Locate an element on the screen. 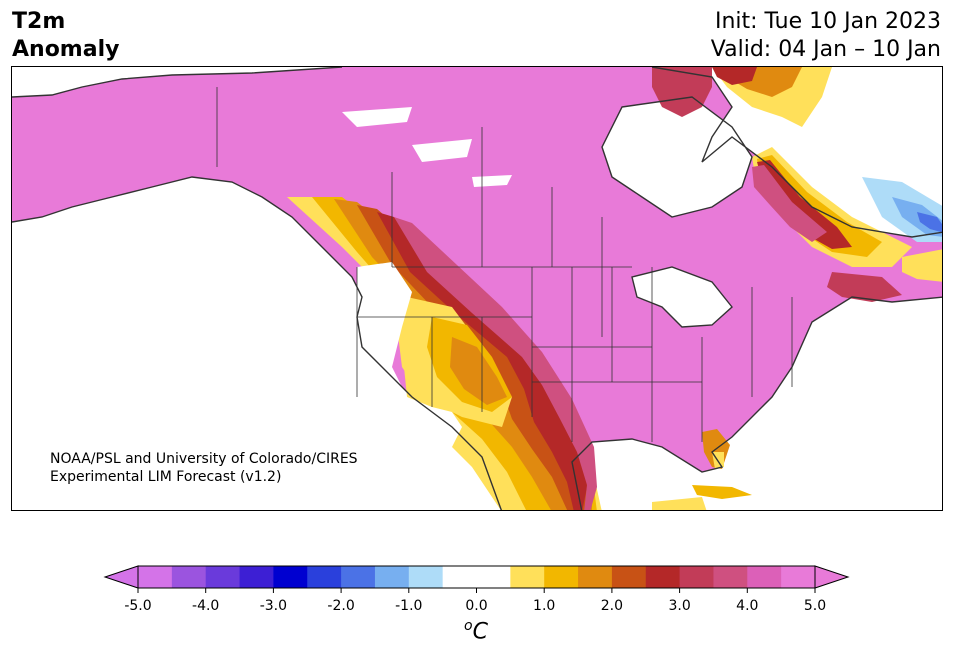 This screenshot has width=953, height=656. cuba-gold is located at coordinates (722, 492).